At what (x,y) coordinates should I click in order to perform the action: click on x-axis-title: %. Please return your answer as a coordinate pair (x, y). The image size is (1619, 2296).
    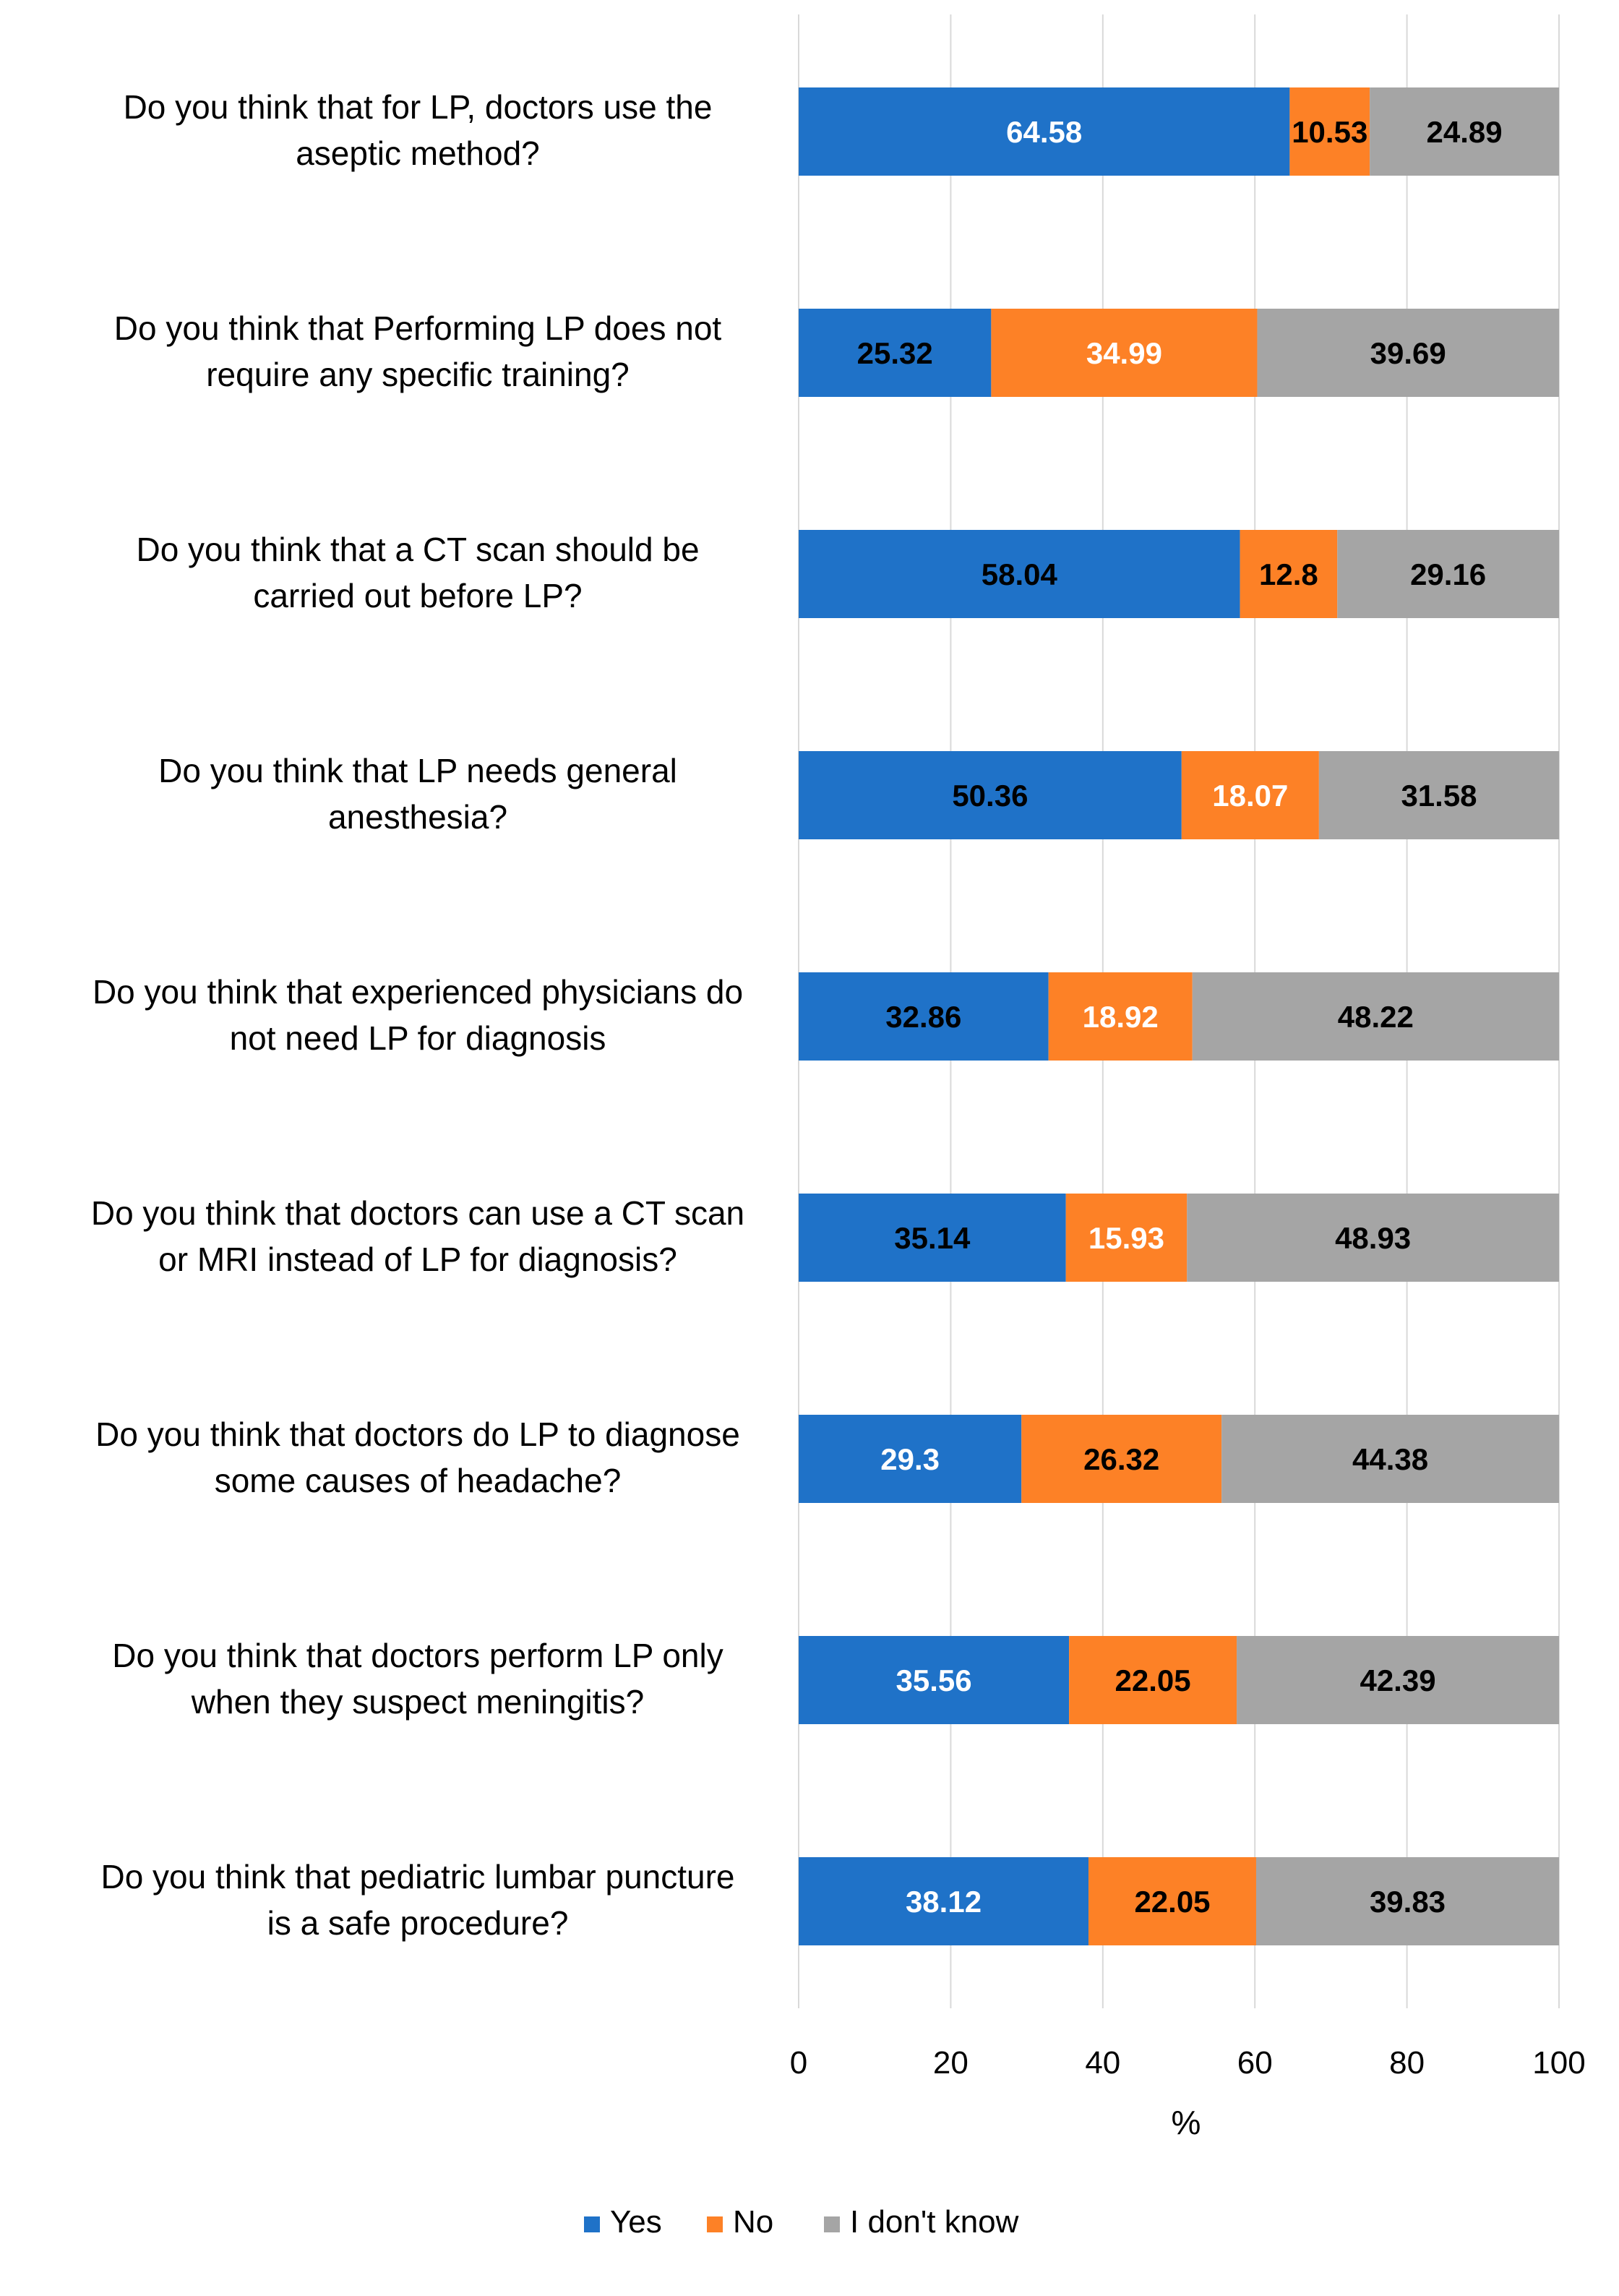
    Looking at the image, I should click on (1187, 2122).